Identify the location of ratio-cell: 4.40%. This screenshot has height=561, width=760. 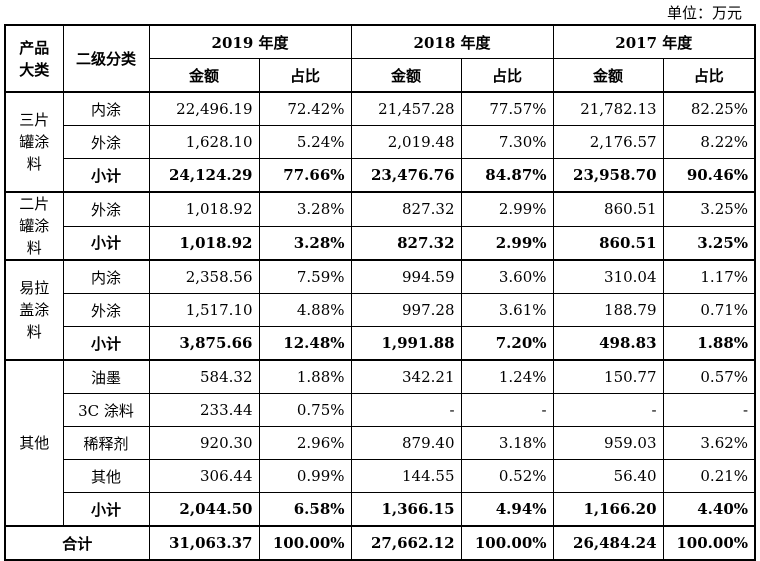
(709, 509).